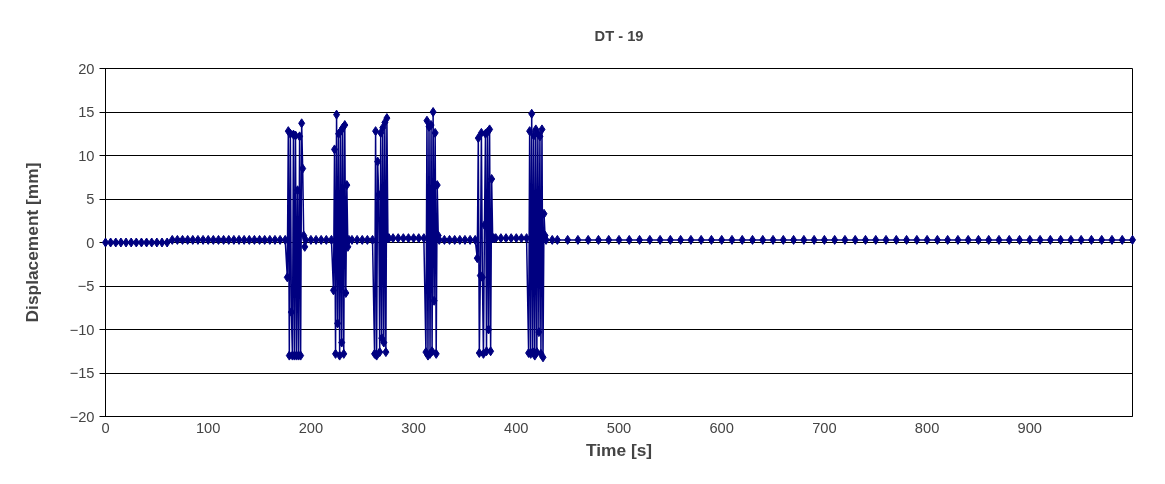 This screenshot has height=484, width=1165. I want to click on x-tick-label: 500, so click(619, 427).